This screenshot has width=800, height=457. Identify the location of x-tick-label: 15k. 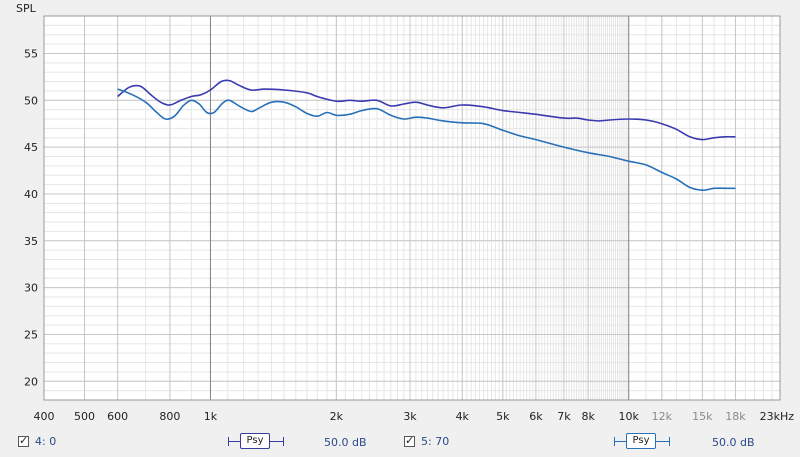
(702, 416).